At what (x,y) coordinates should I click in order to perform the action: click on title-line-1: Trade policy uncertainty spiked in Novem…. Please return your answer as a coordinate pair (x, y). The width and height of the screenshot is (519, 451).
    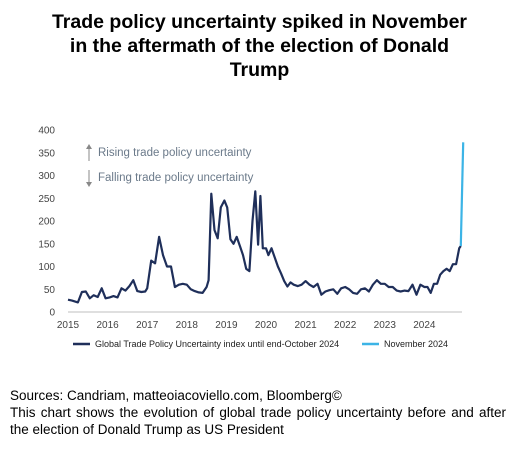
    Looking at the image, I should click on (259, 22).